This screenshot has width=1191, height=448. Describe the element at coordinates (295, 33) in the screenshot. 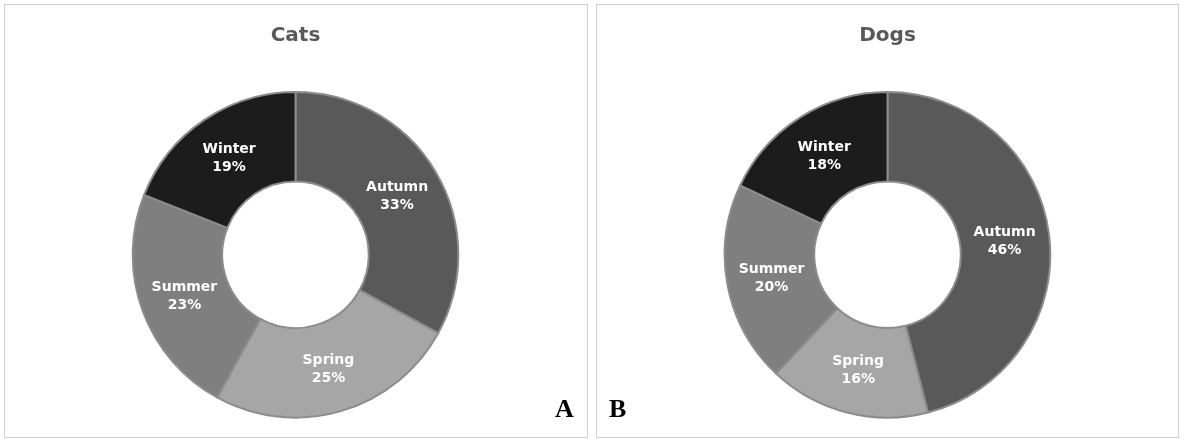

I see `chart-title: Cats` at that location.